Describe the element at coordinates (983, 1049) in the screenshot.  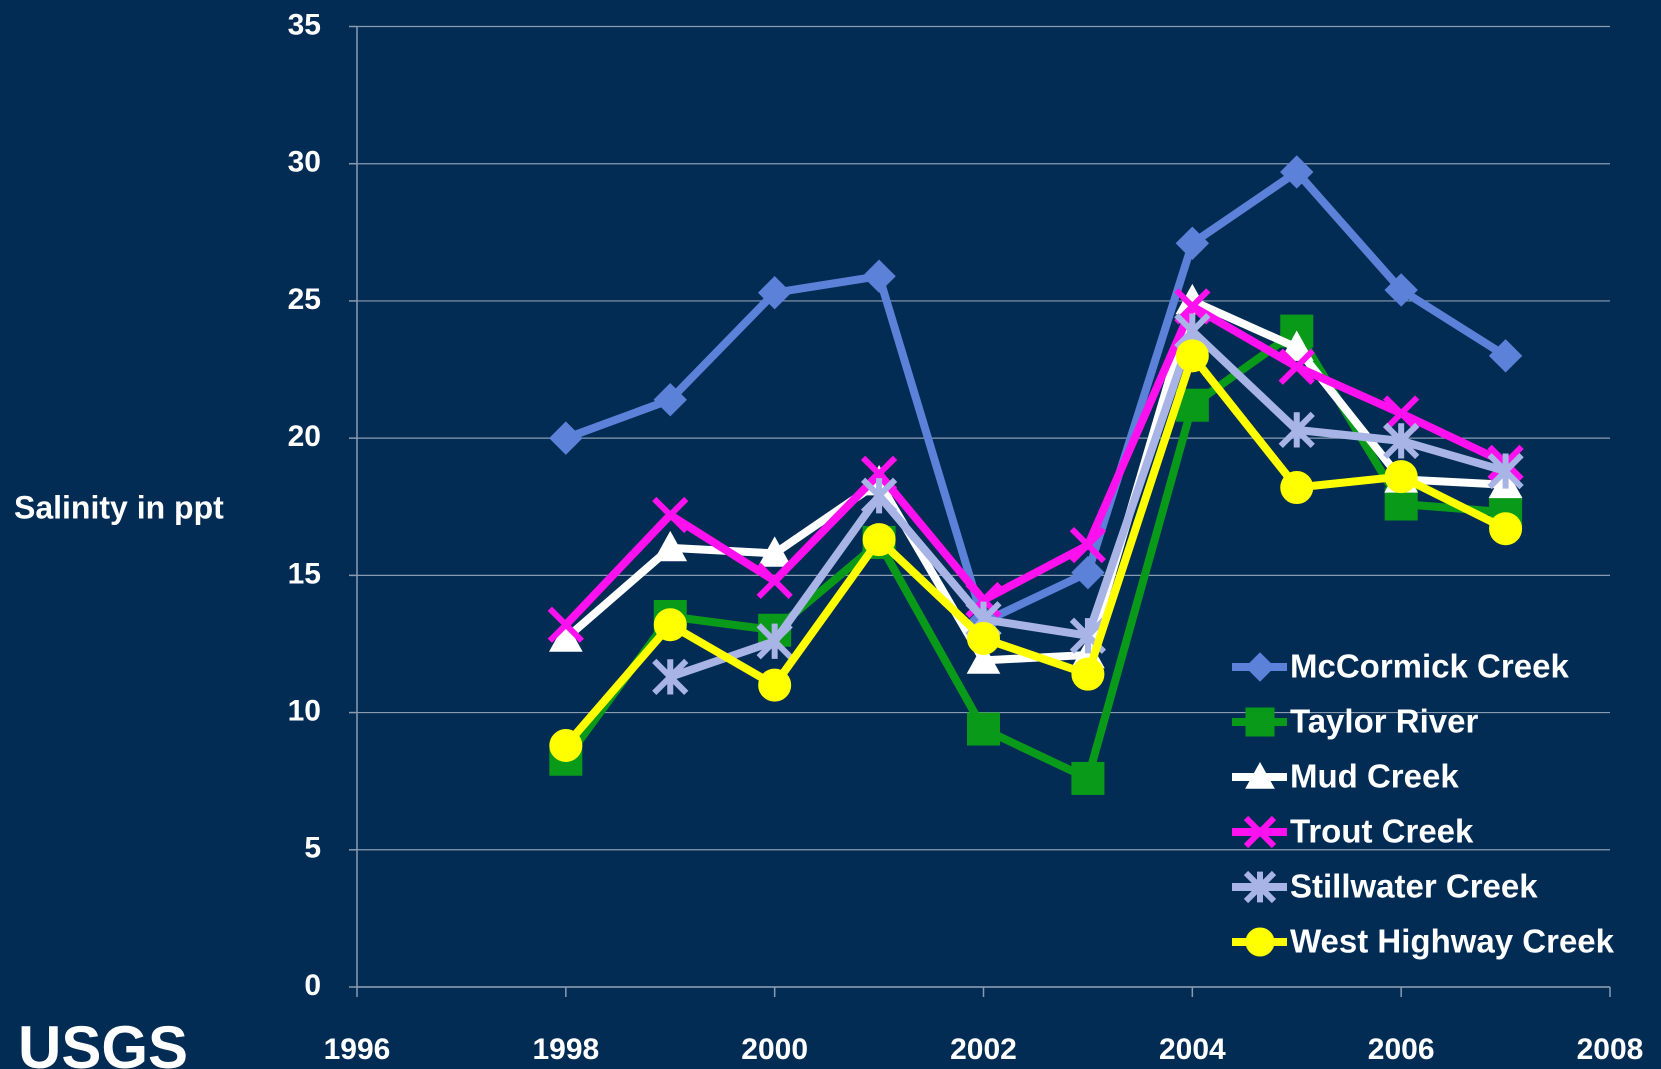
I see `x-tick-label: 2002` at that location.